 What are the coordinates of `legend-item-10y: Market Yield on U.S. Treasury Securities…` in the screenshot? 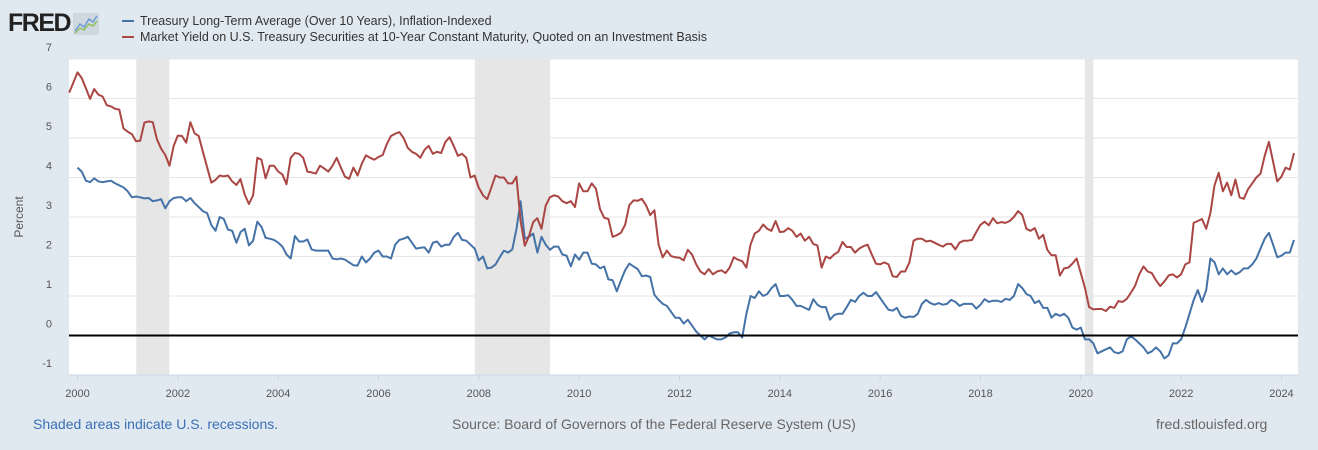 It's located at (414, 37).